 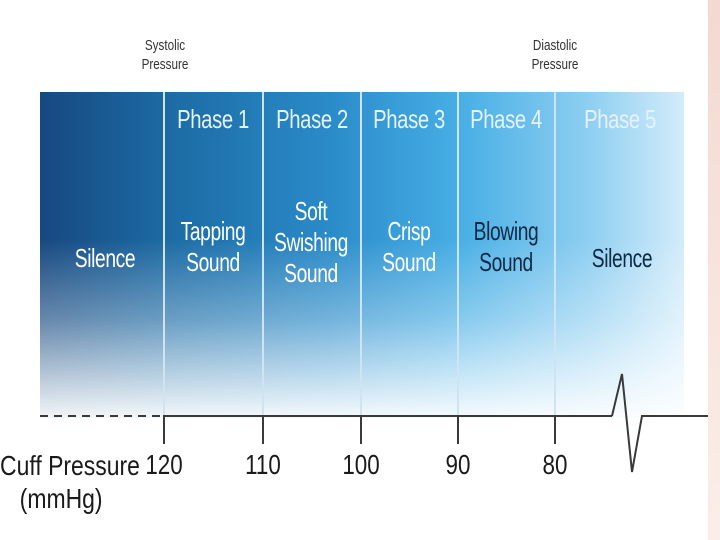 What do you see at coordinates (311, 211) in the screenshot?
I see `phase-2-sound-line-1: Soft` at bounding box center [311, 211].